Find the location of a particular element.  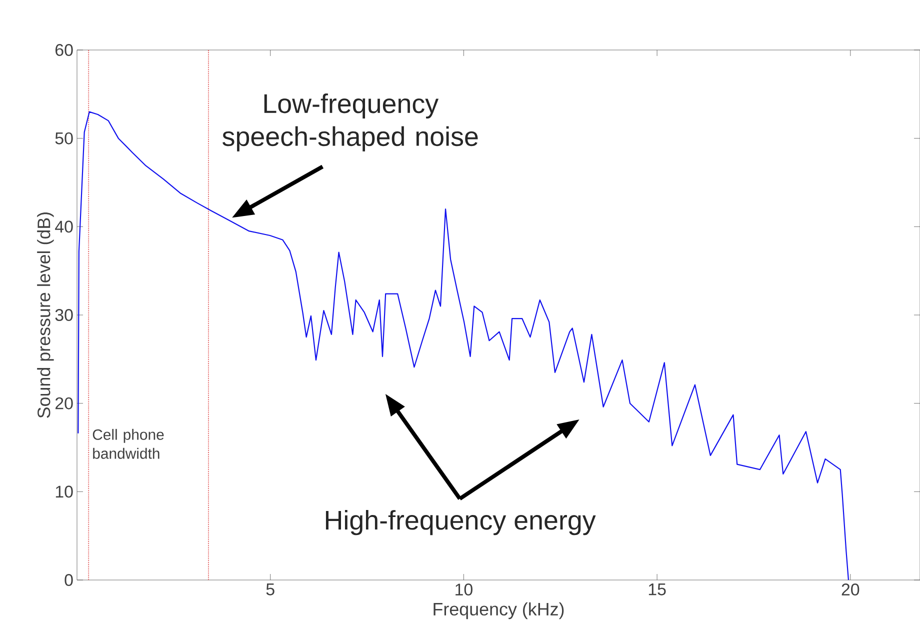

y-tick-label: 0 is located at coordinates (68, 580).